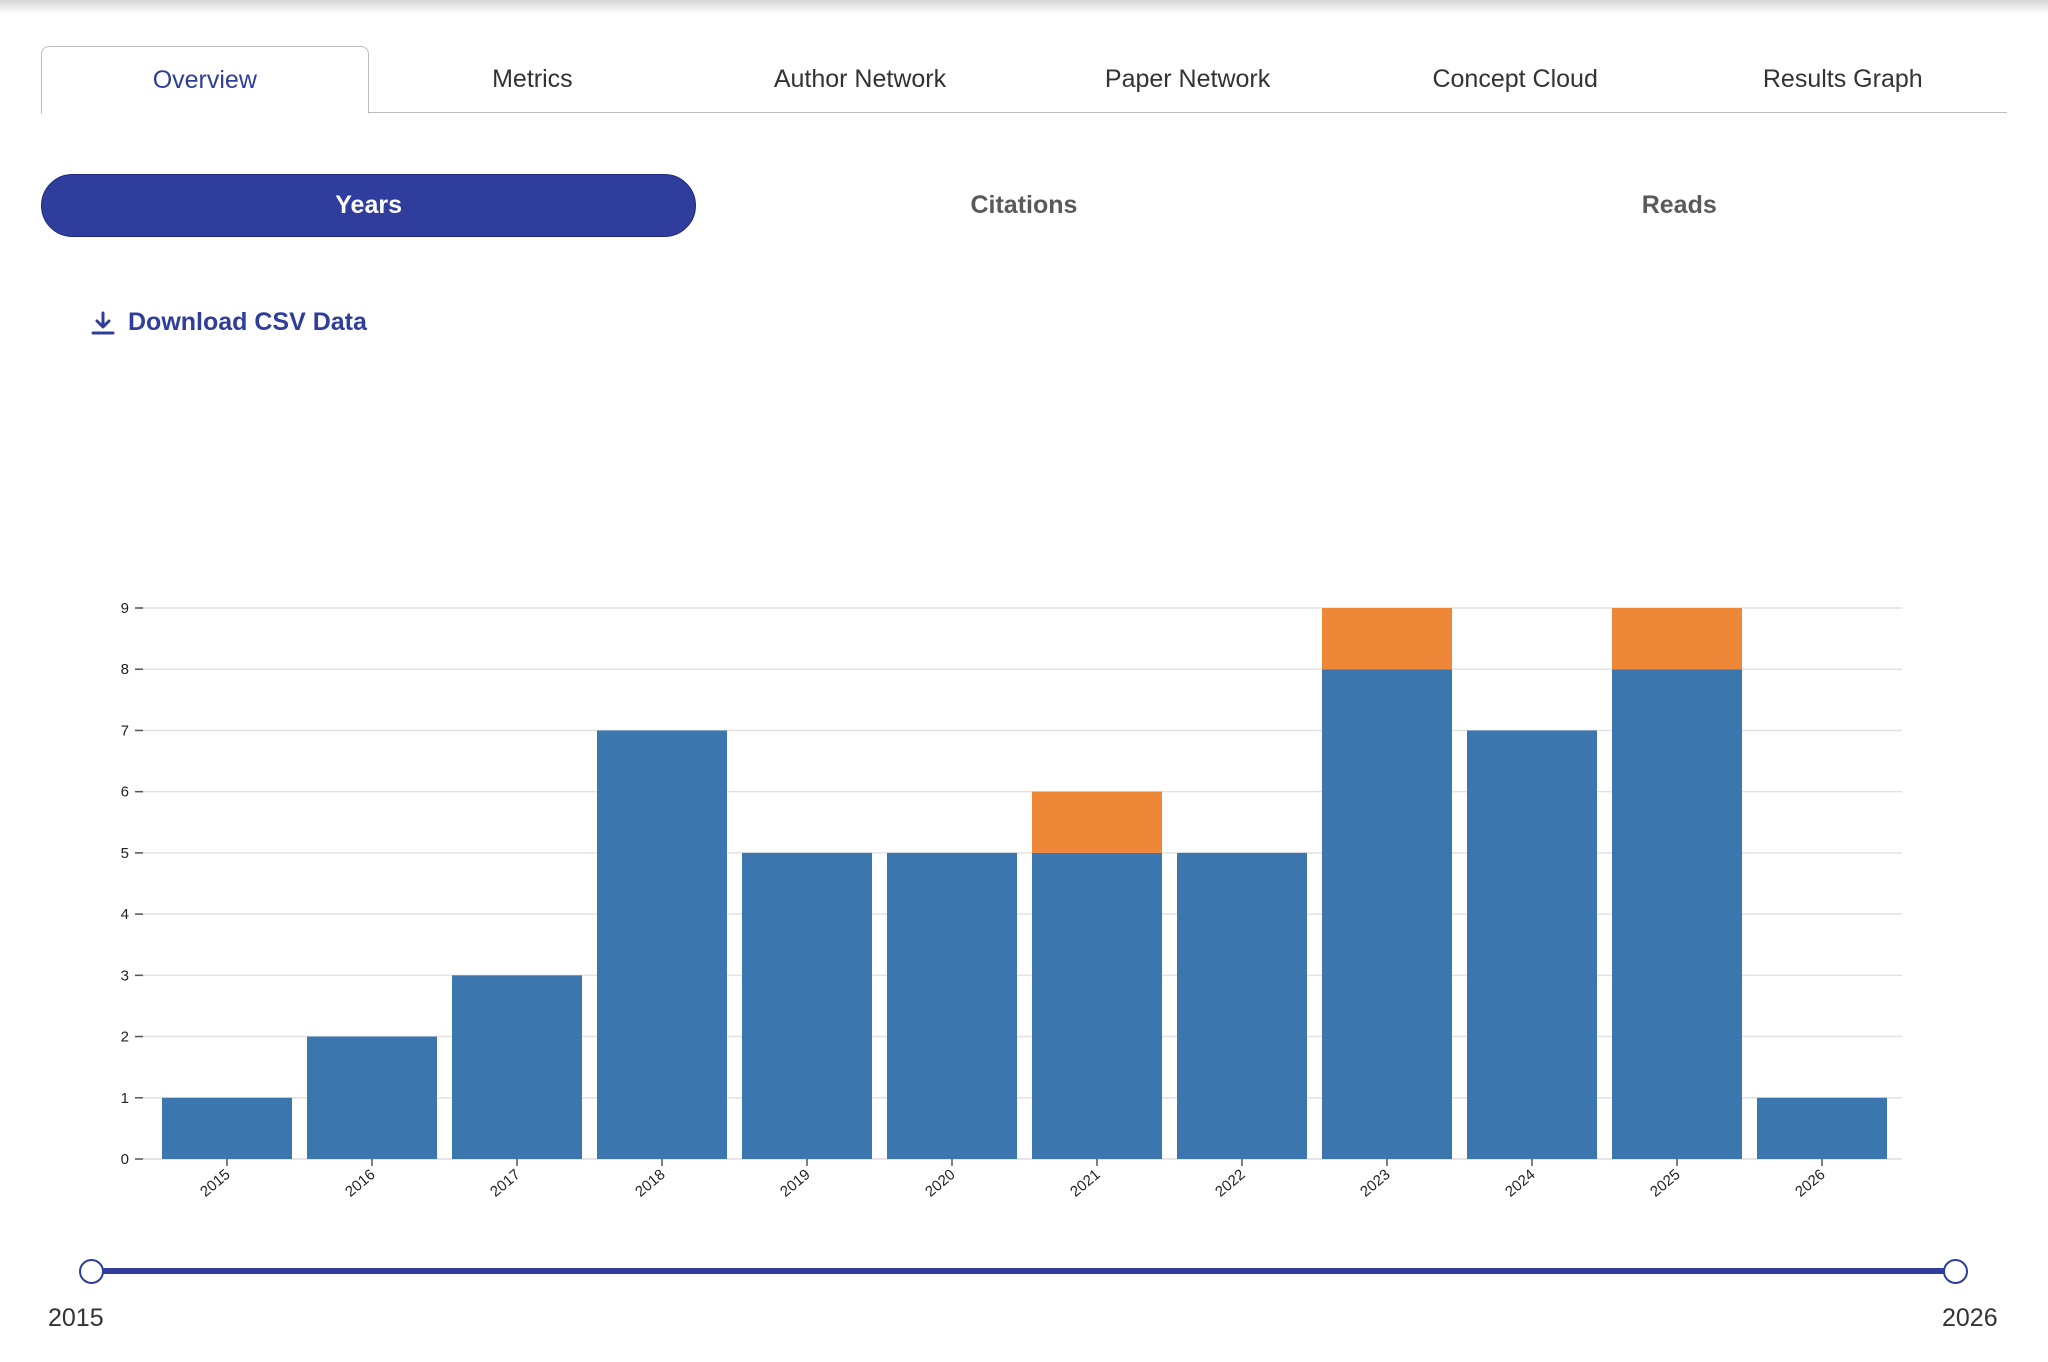 This screenshot has width=2048, height=1362. What do you see at coordinates (76, 1318) in the screenshot?
I see `year-range-min-label: 2015` at bounding box center [76, 1318].